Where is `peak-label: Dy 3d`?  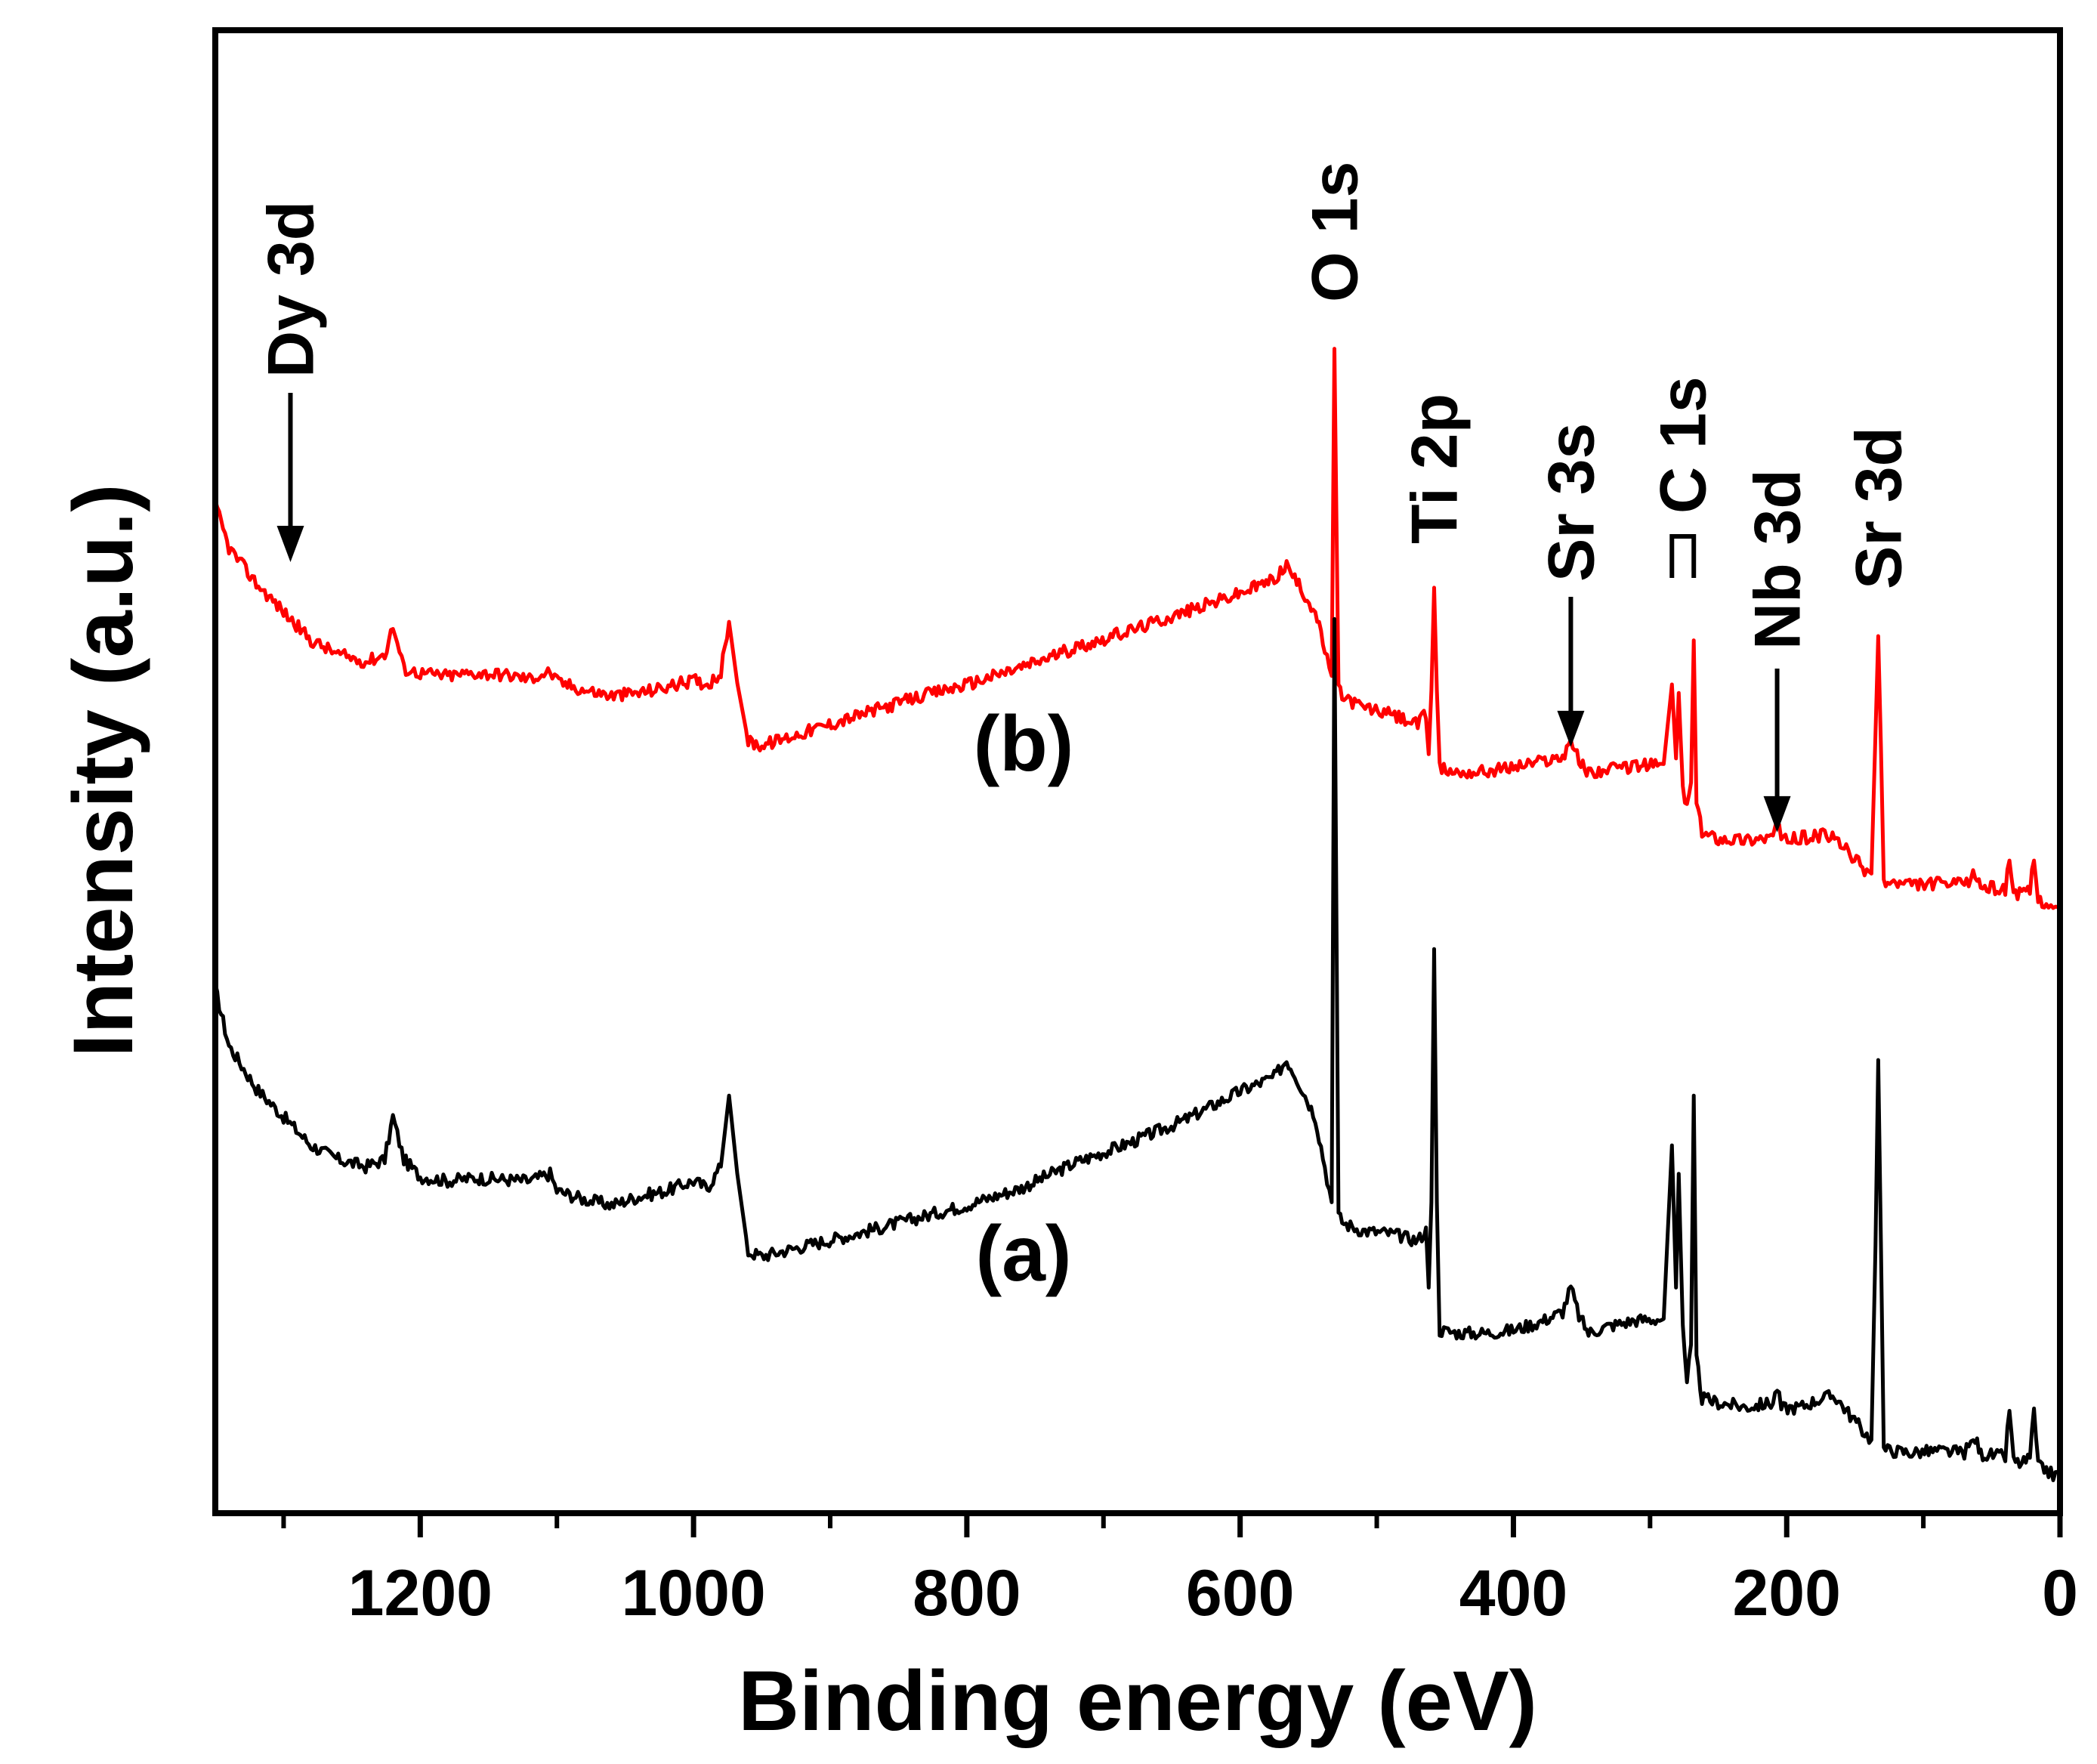 peak-label: Dy 3d is located at coordinates (291, 289).